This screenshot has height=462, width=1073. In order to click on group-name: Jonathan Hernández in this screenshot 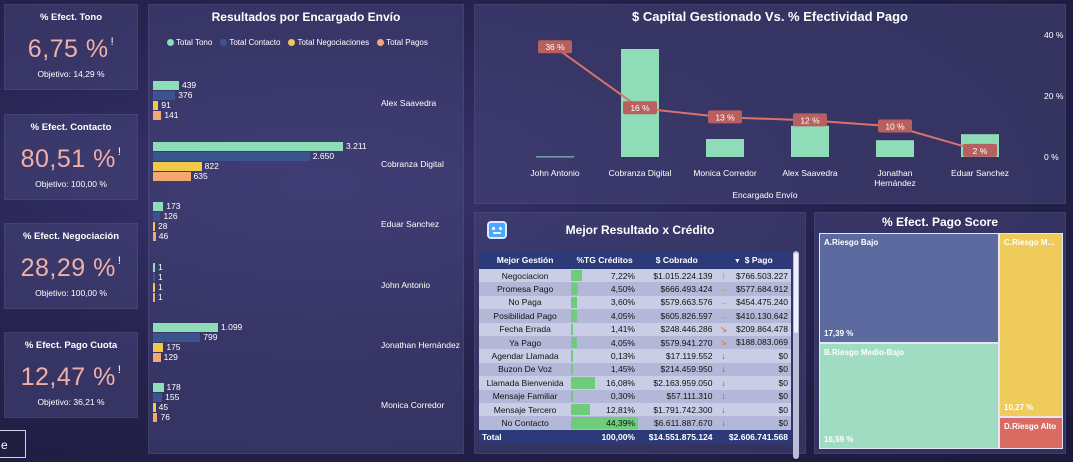, I will do `click(420, 345)`.